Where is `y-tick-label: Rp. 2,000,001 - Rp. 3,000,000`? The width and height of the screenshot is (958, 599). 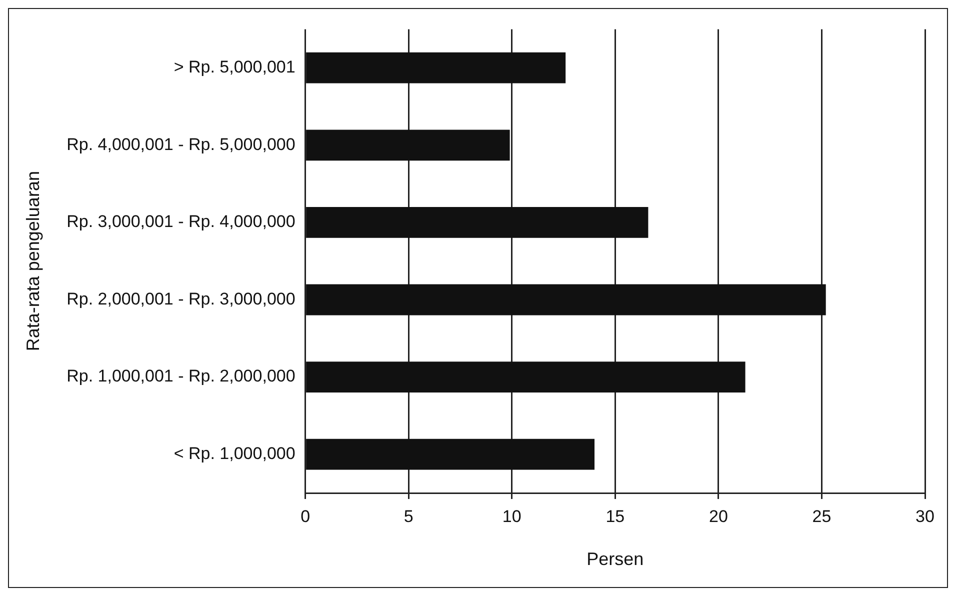
y-tick-label: Rp. 2,000,001 - Rp. 3,000,000 is located at coordinates (181, 298).